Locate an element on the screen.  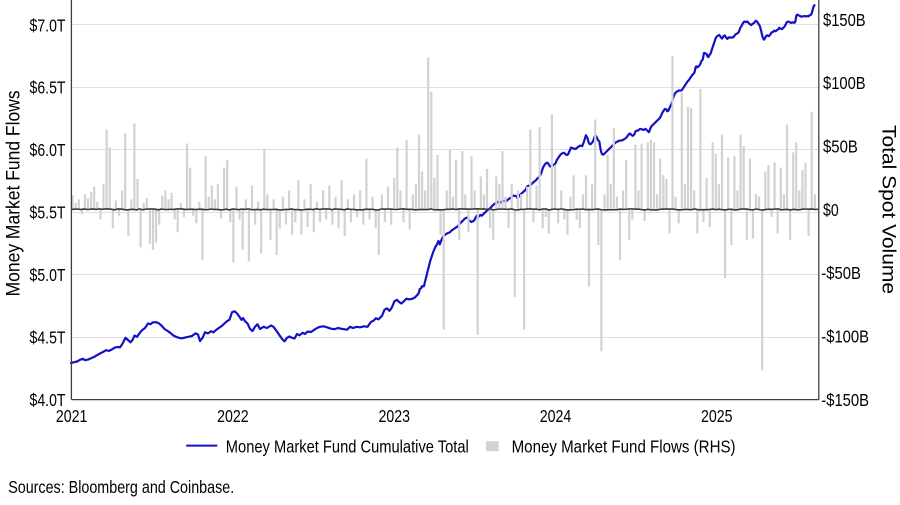
svg-text: $0 is located at coordinates (831, 210).